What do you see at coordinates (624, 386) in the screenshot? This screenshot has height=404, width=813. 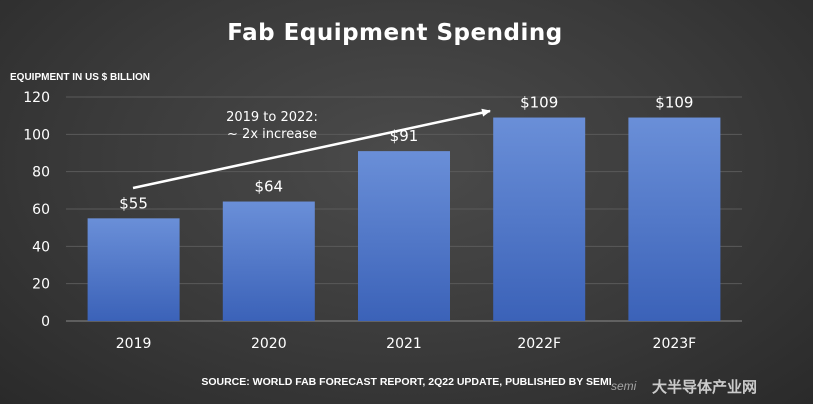 I see `watermark-semi: semi` at bounding box center [624, 386].